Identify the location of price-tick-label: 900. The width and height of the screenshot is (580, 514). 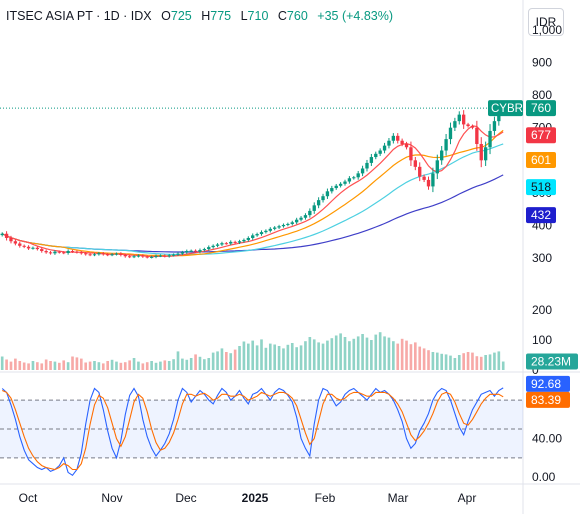
(542, 62).